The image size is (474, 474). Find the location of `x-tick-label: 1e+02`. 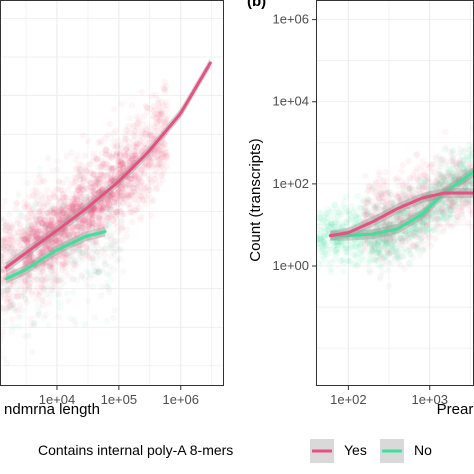

x-tick-label: 1e+02 is located at coordinates (348, 399).